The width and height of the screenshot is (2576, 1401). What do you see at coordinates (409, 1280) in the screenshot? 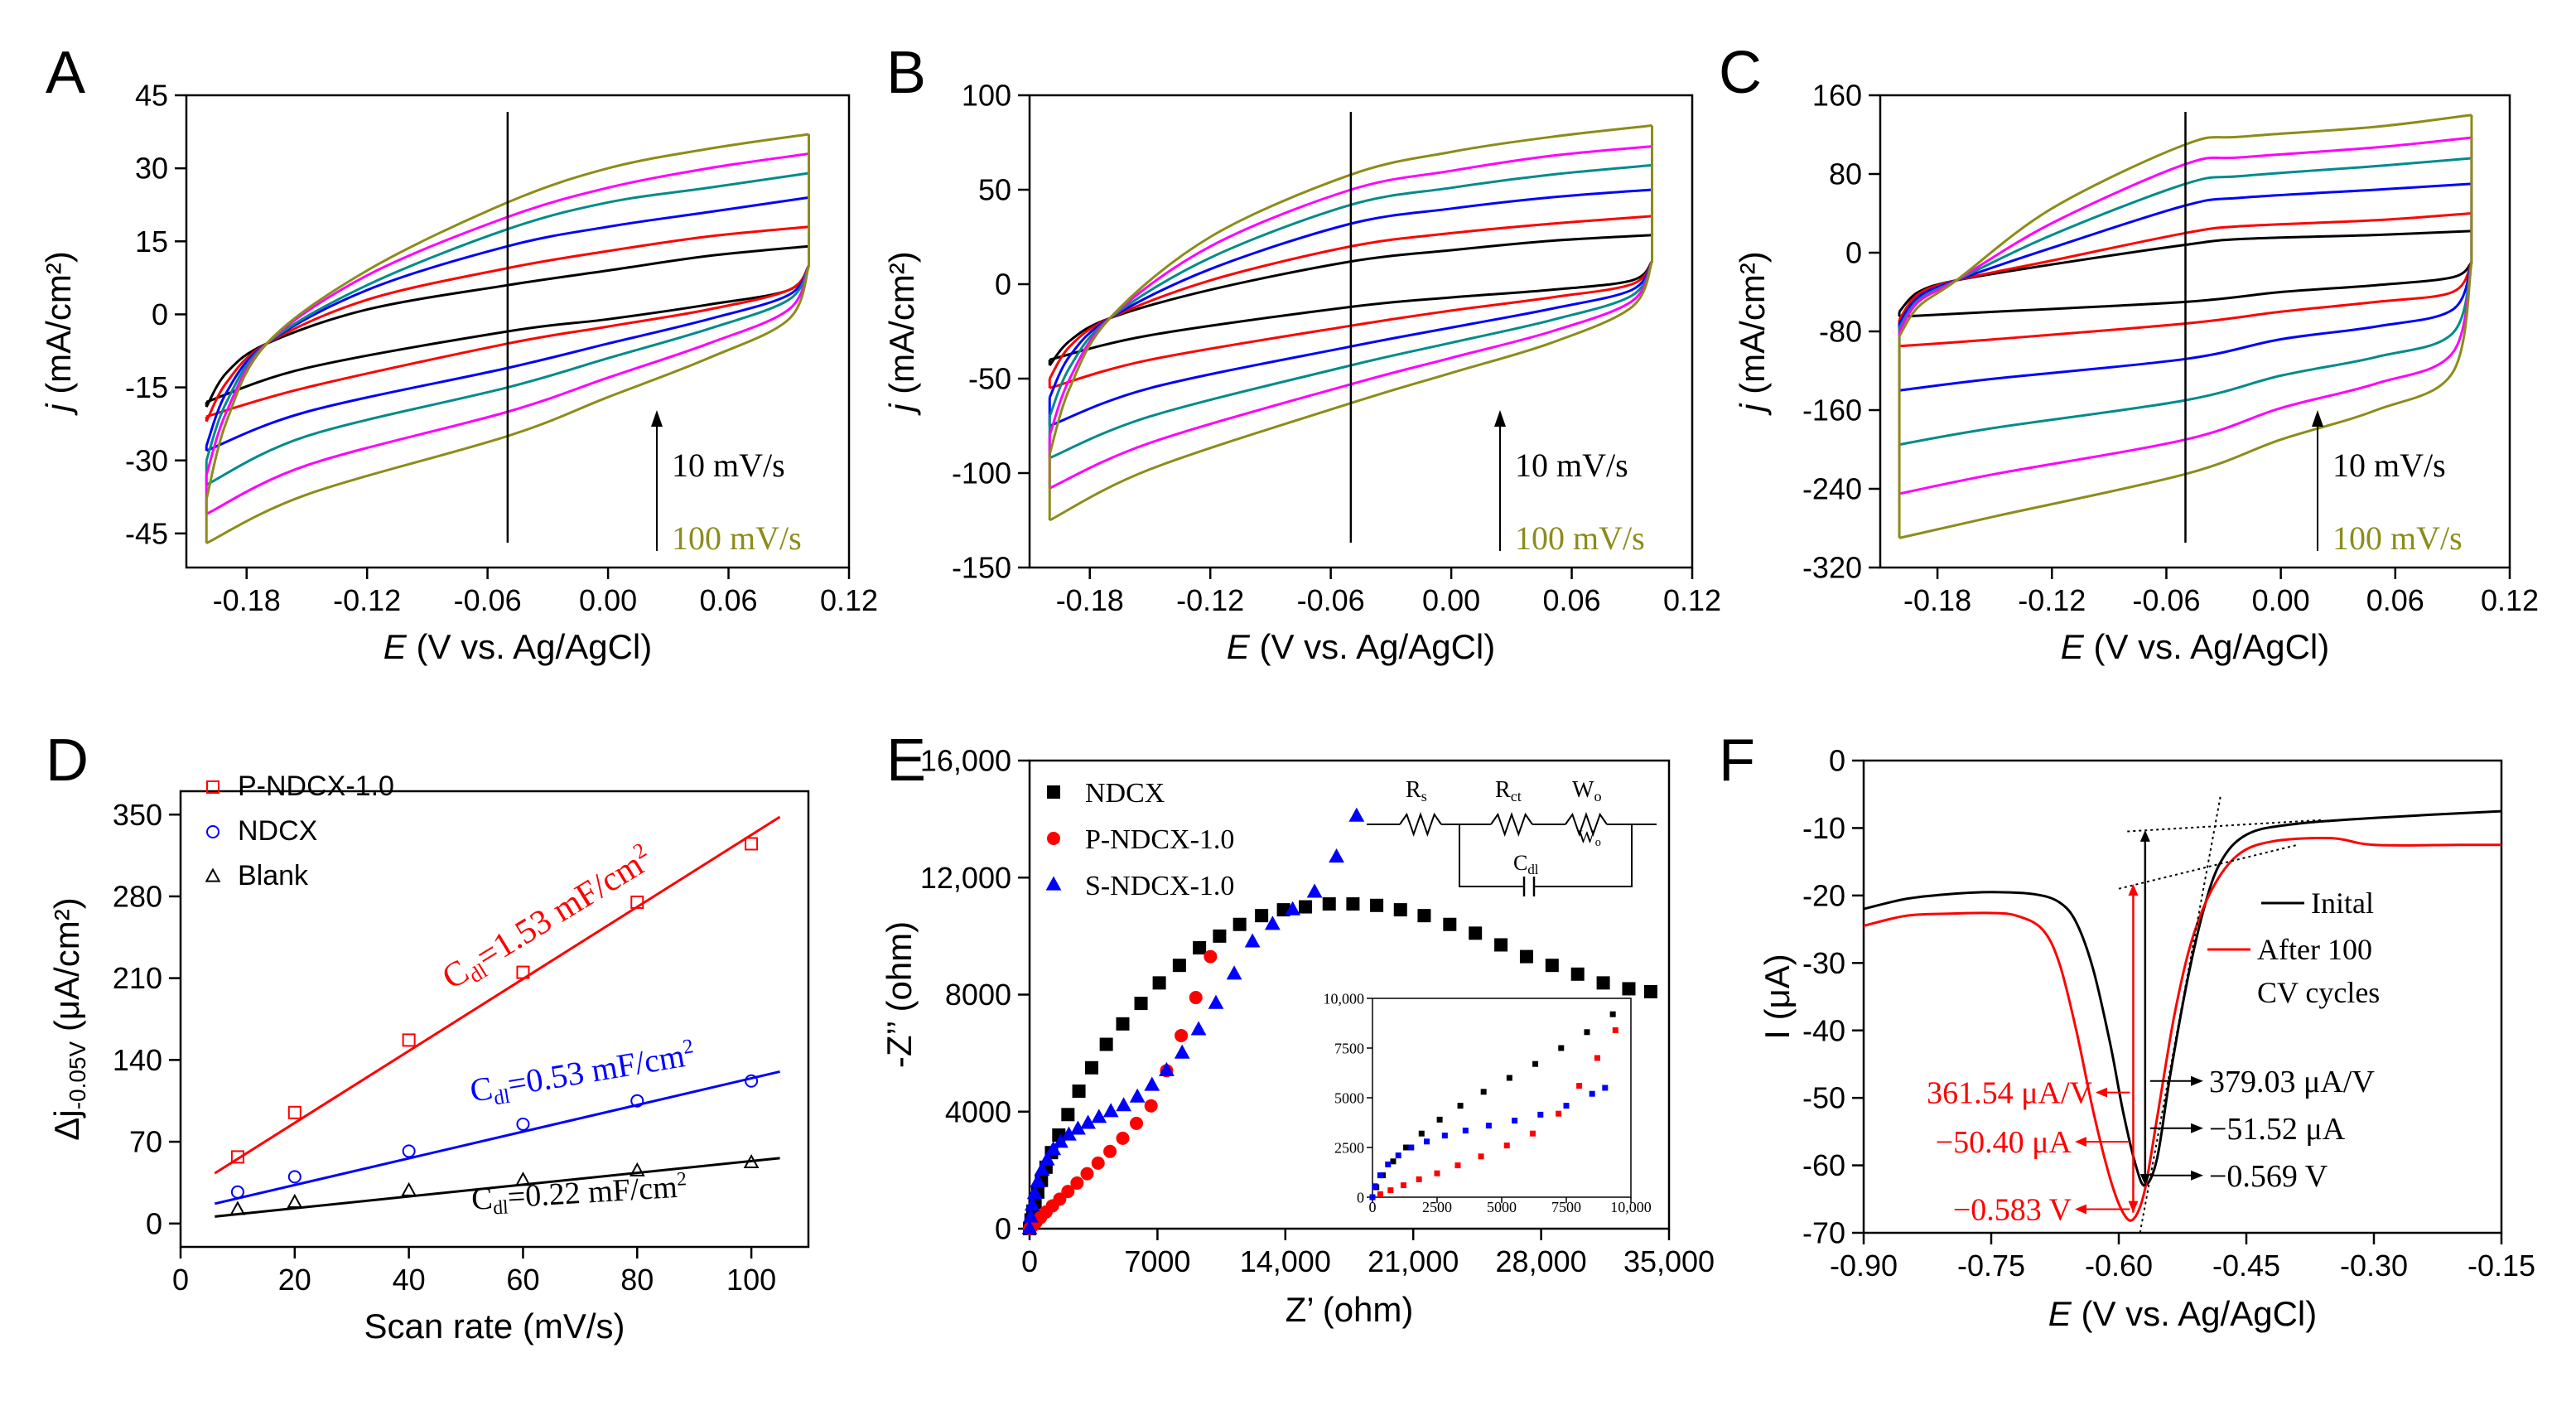
I see `x-tick-label: 40` at bounding box center [409, 1280].